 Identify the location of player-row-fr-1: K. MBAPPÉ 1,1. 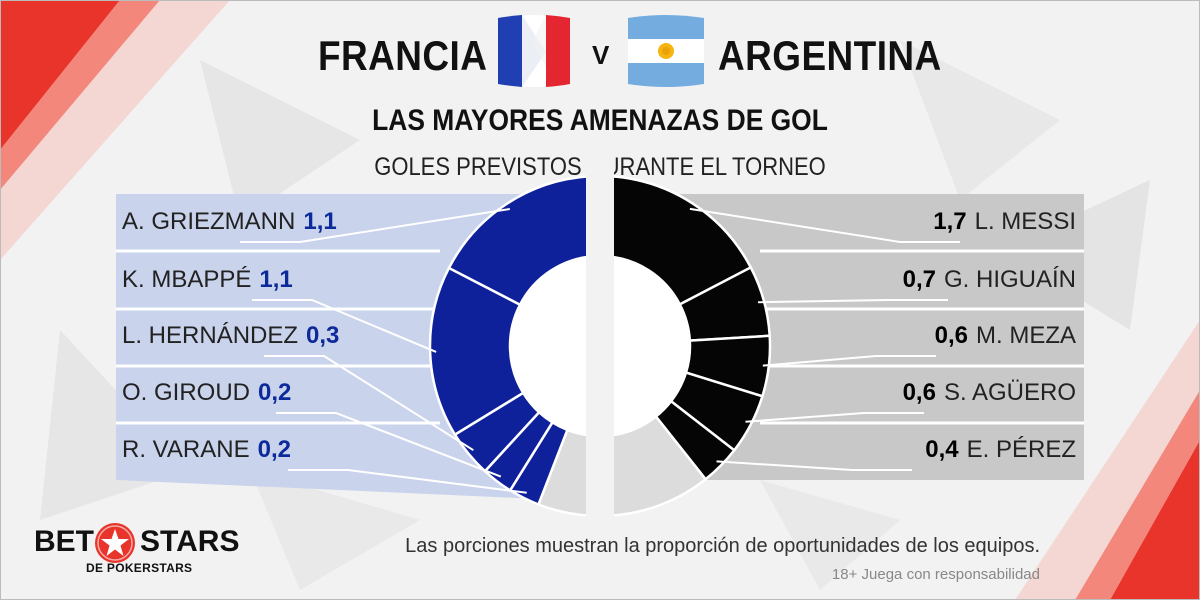
(207, 280).